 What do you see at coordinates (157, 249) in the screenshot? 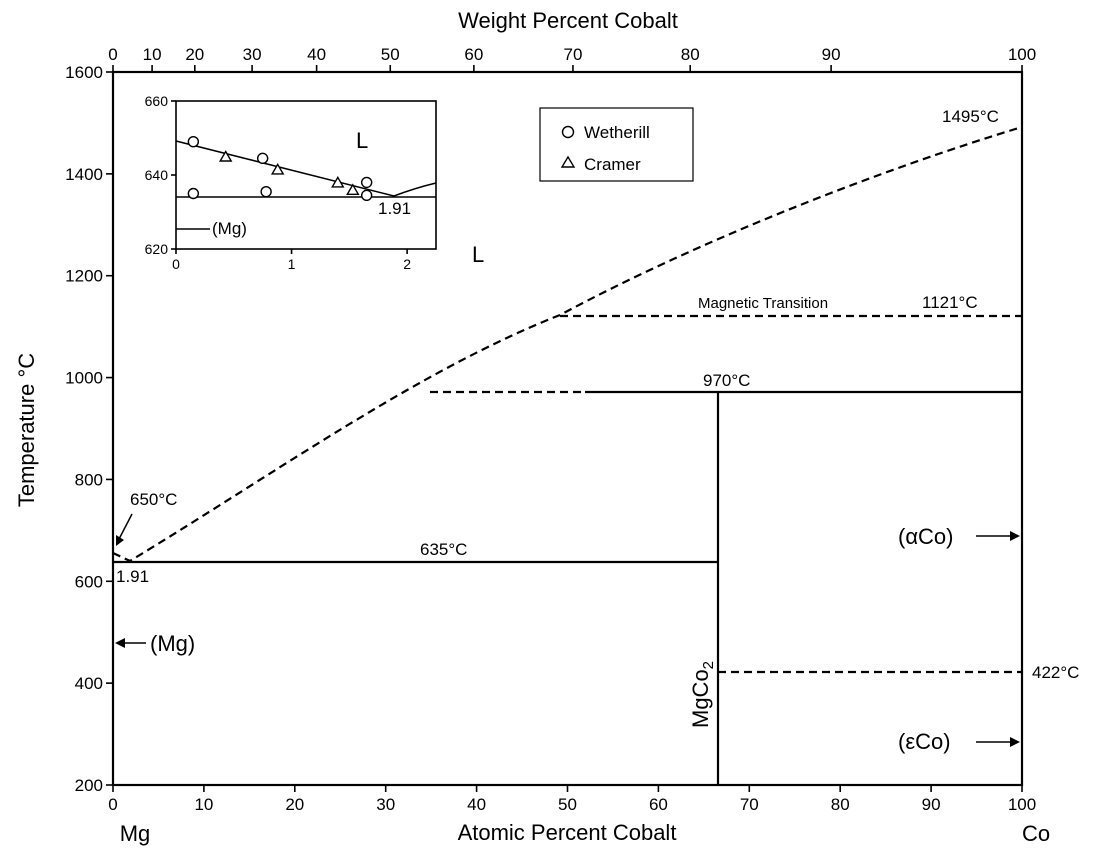
I see `inset-y-tick-label: 620` at bounding box center [157, 249].